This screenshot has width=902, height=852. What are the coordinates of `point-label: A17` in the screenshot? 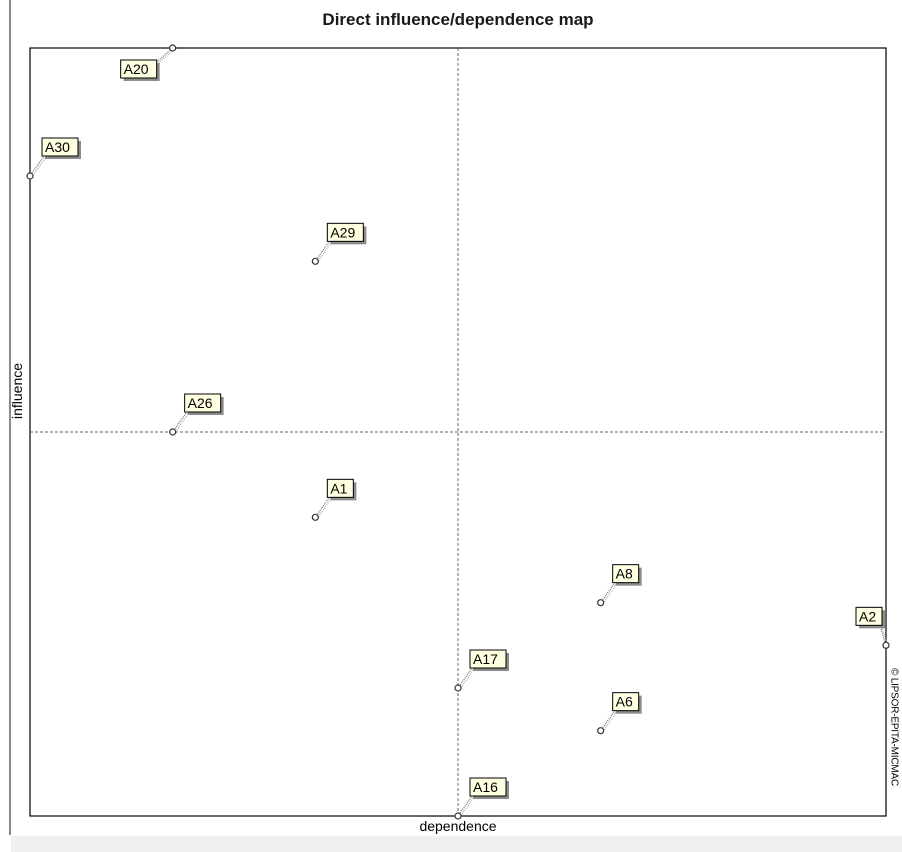 It's located at (489, 660).